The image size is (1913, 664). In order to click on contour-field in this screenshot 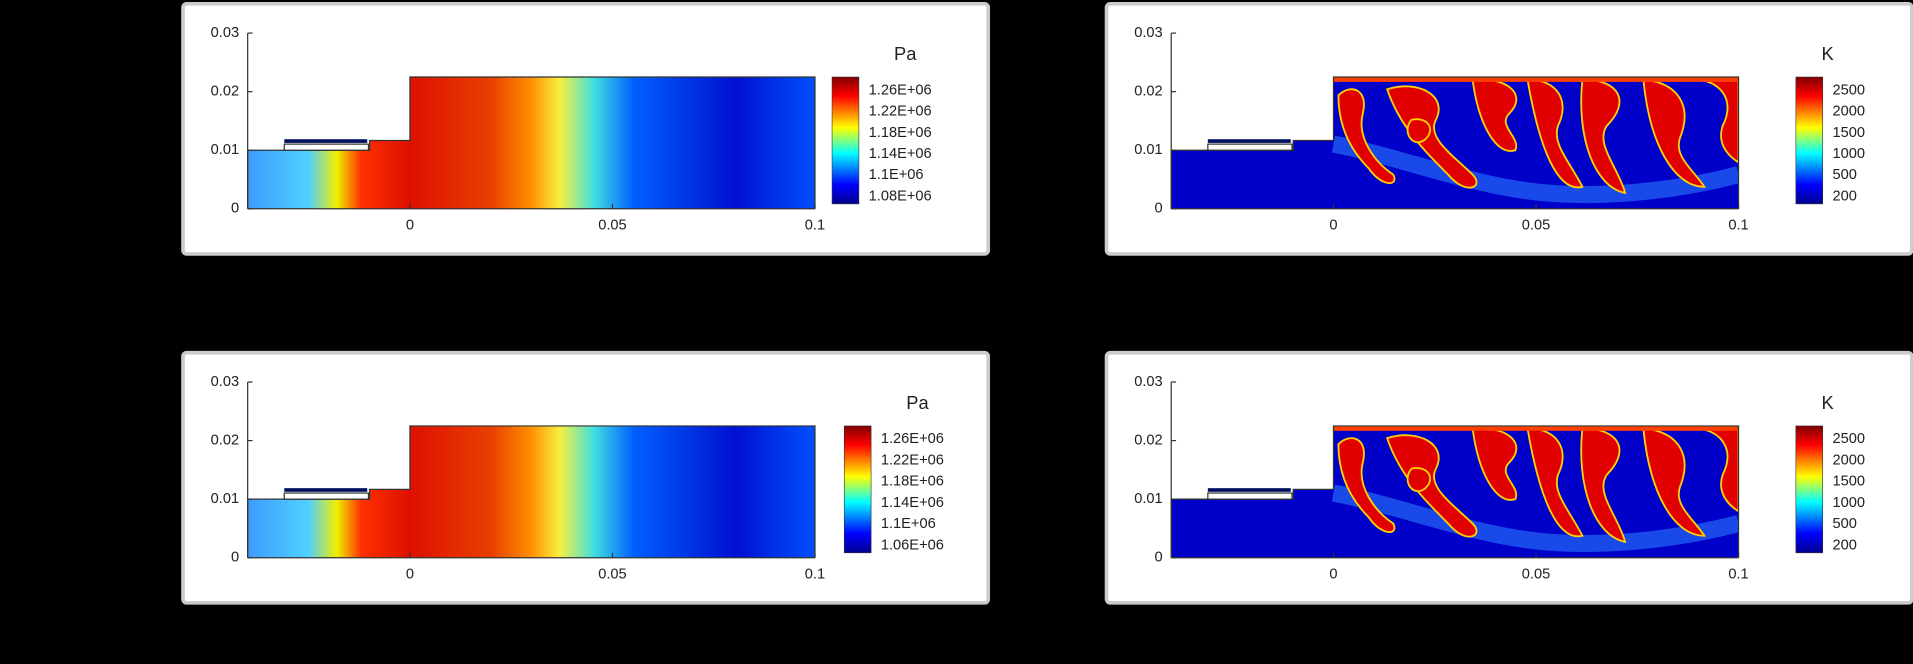, I will do `click(1455, 143)`.